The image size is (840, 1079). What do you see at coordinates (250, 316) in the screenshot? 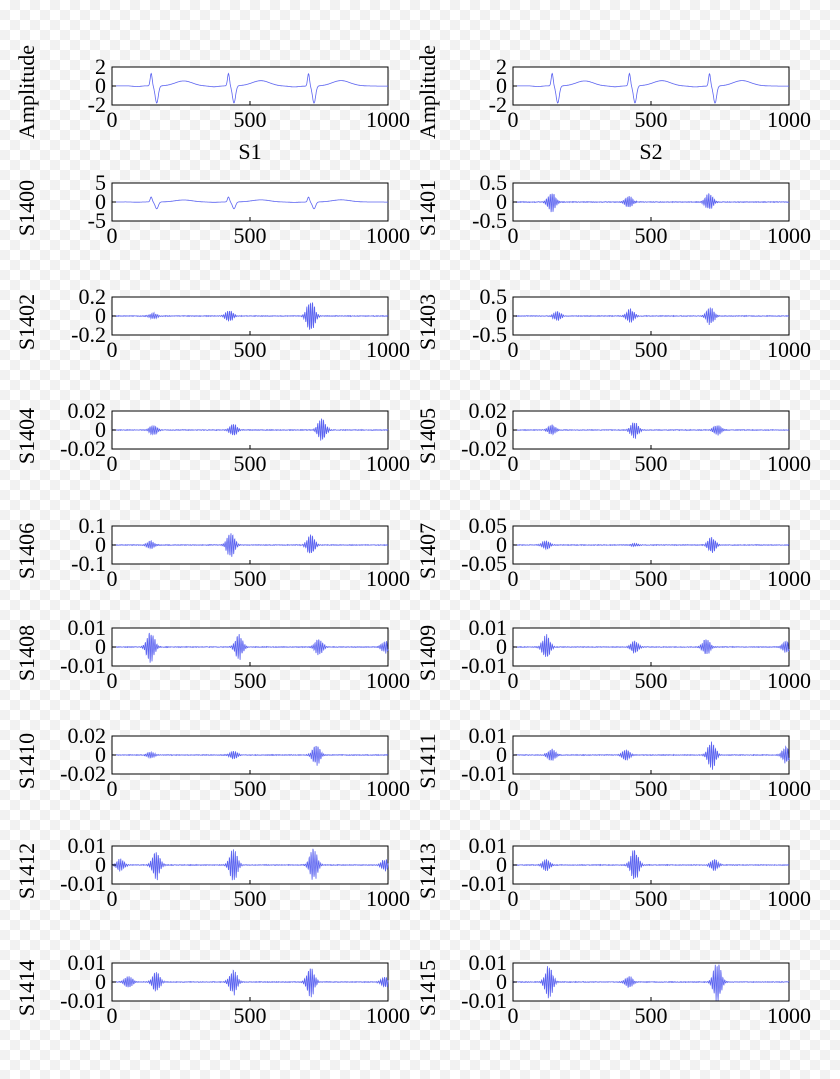
I see `subplot-s1402` at bounding box center [250, 316].